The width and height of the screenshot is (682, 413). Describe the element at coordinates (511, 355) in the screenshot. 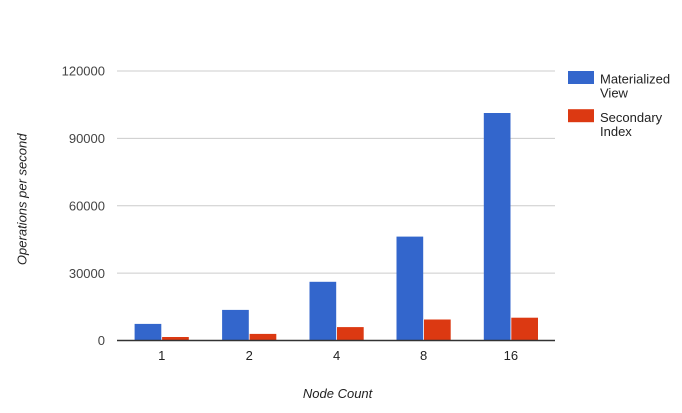

I see `svg-text: 16` at that location.